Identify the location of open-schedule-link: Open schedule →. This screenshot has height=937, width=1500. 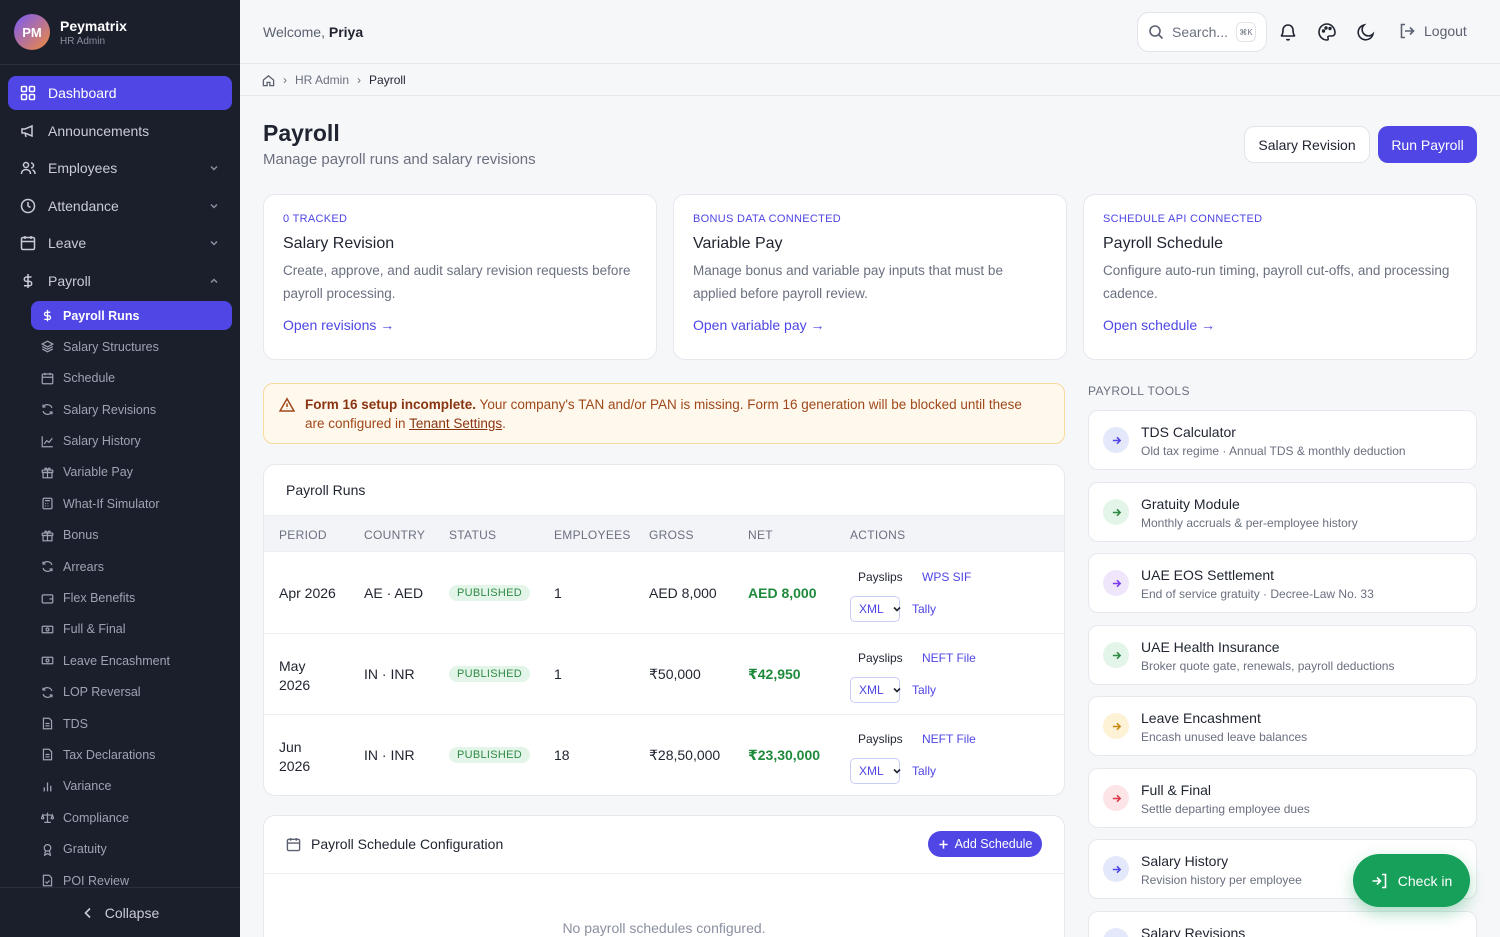
(1159, 325).